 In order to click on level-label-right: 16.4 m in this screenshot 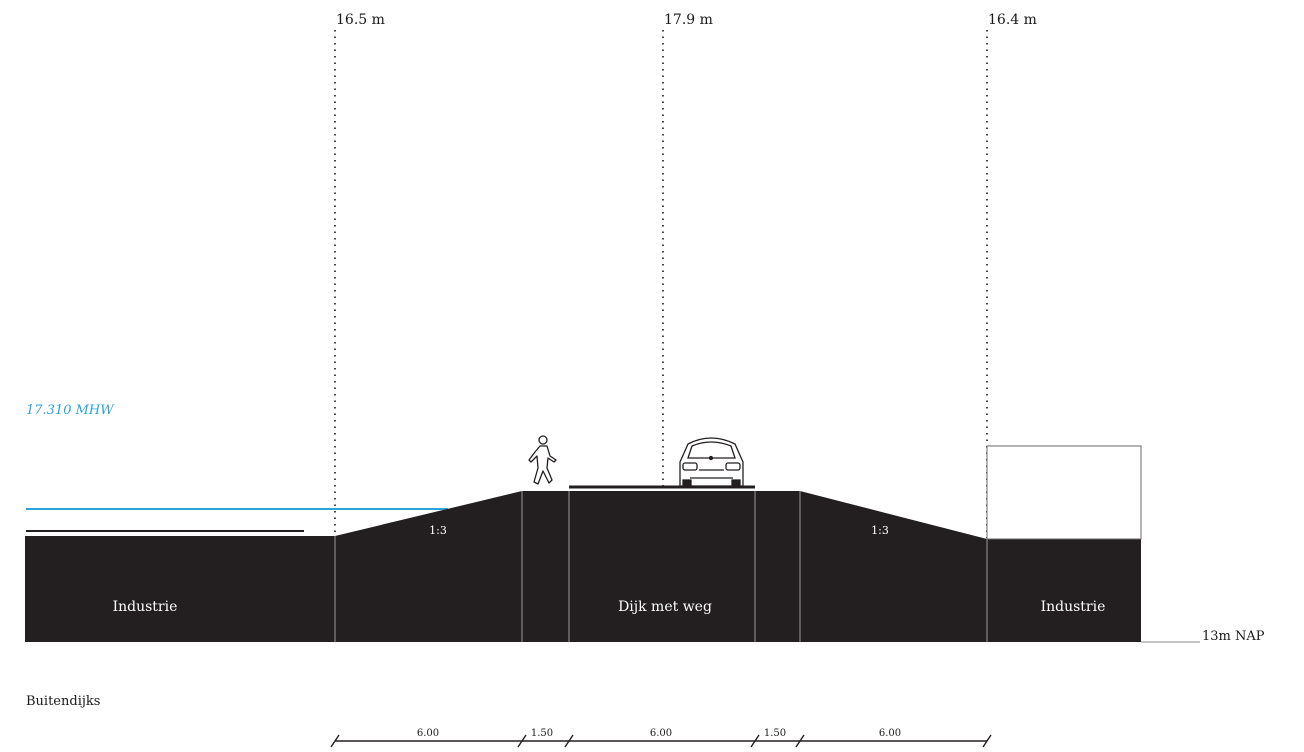, I will do `click(1012, 20)`.